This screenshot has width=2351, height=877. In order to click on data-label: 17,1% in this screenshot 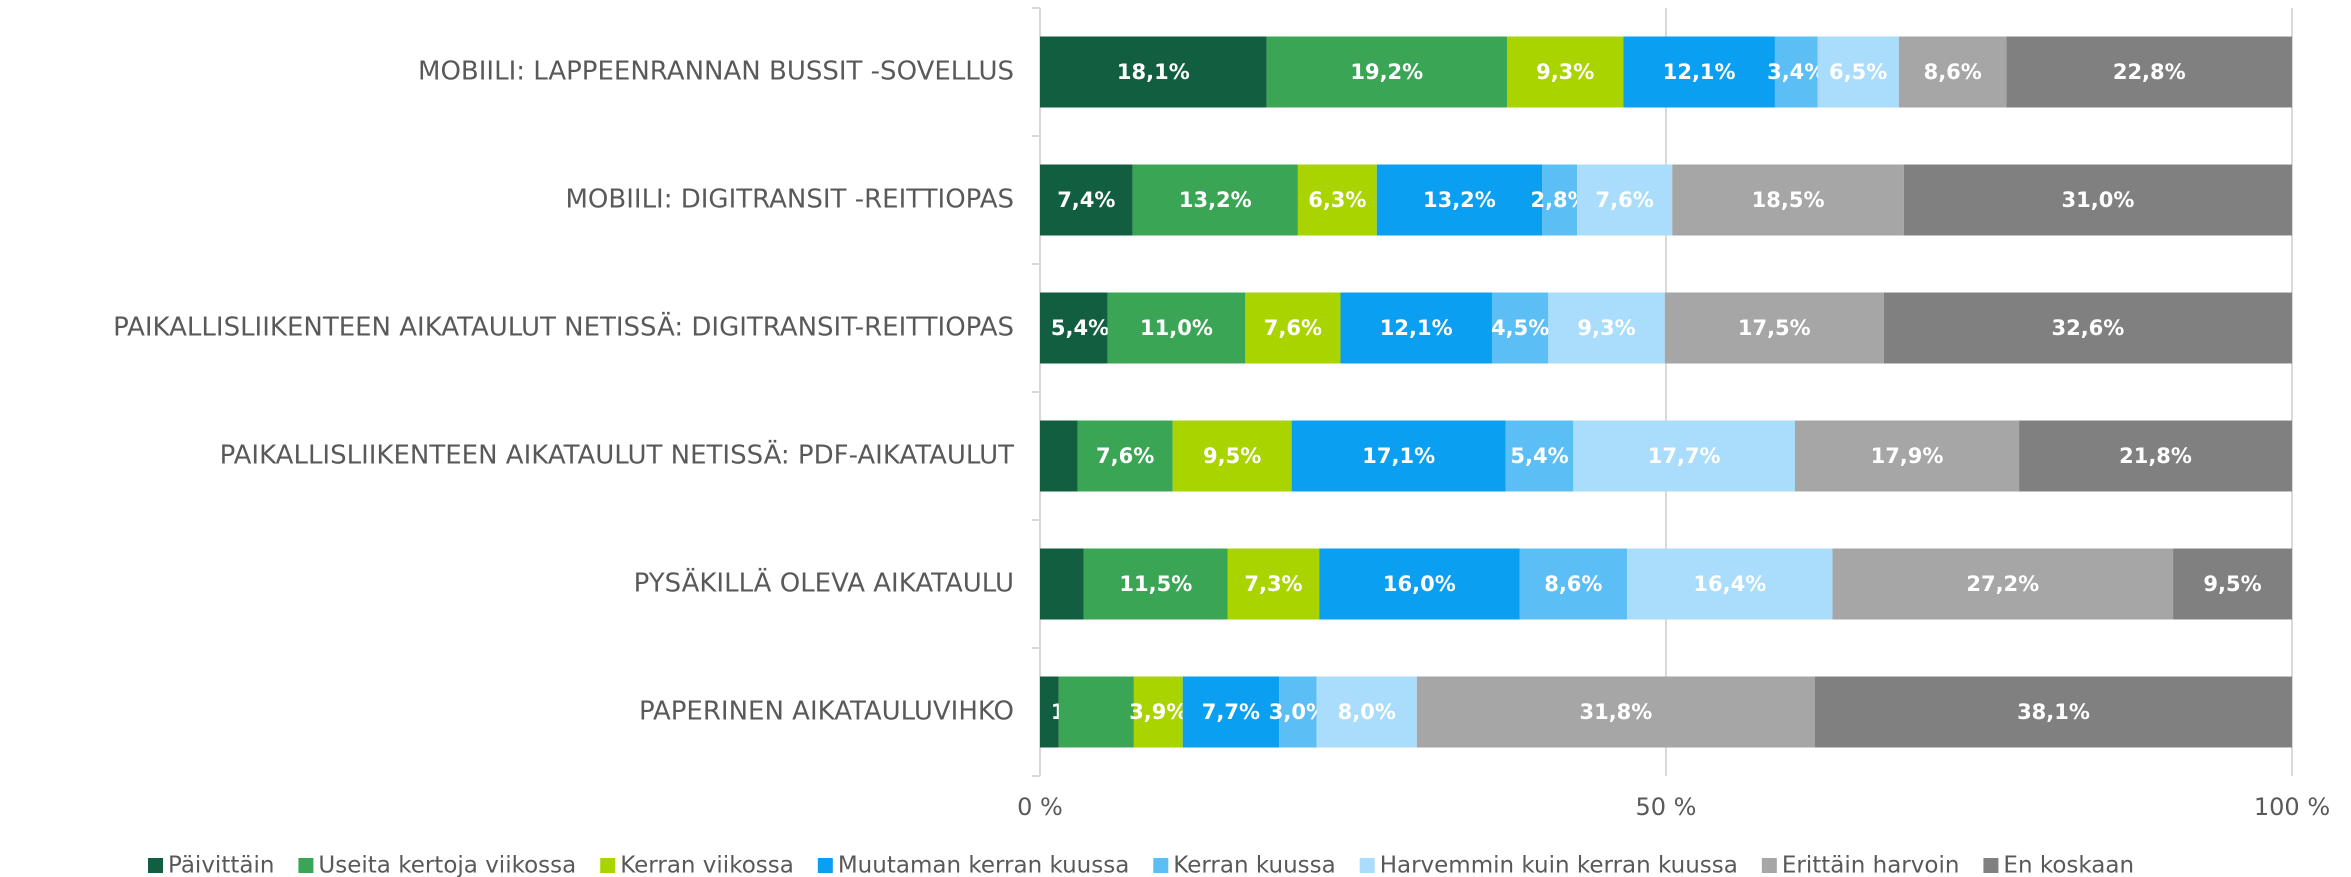, I will do `click(1398, 456)`.